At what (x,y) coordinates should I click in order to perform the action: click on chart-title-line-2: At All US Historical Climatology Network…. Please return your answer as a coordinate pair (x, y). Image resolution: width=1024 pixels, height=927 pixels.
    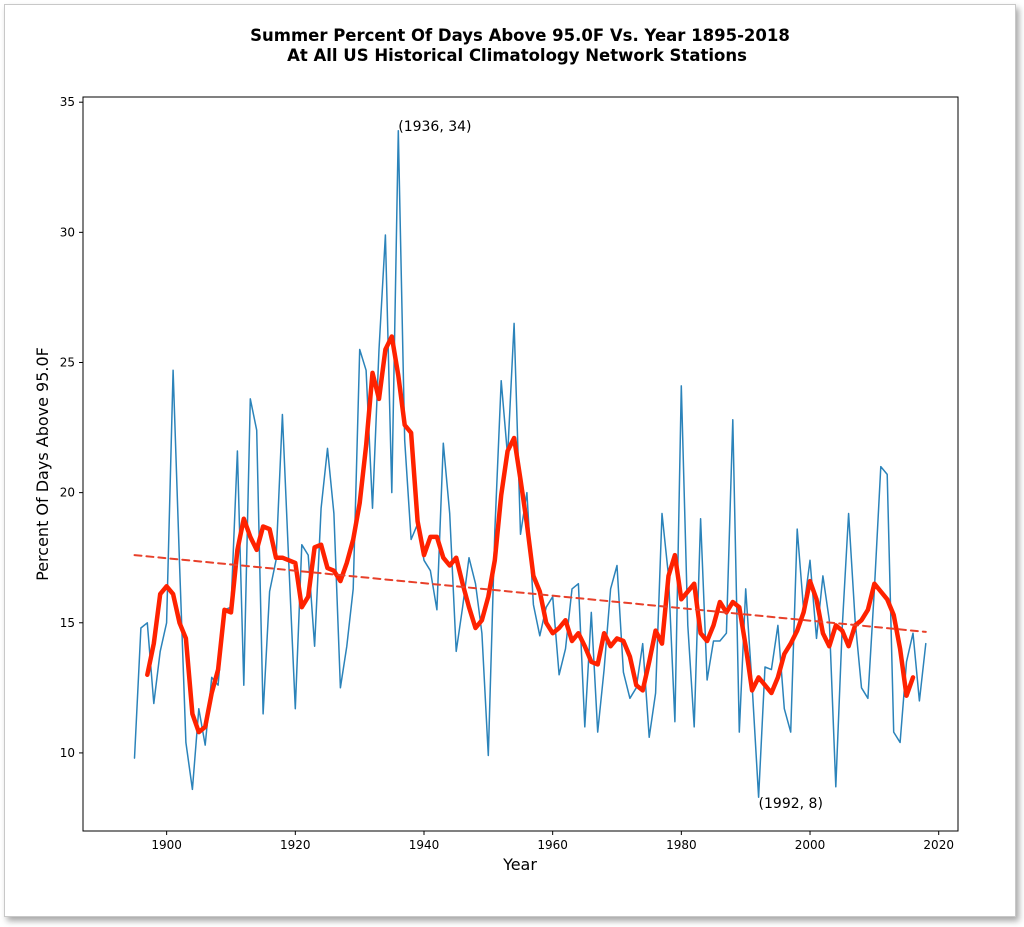
    Looking at the image, I should click on (517, 55).